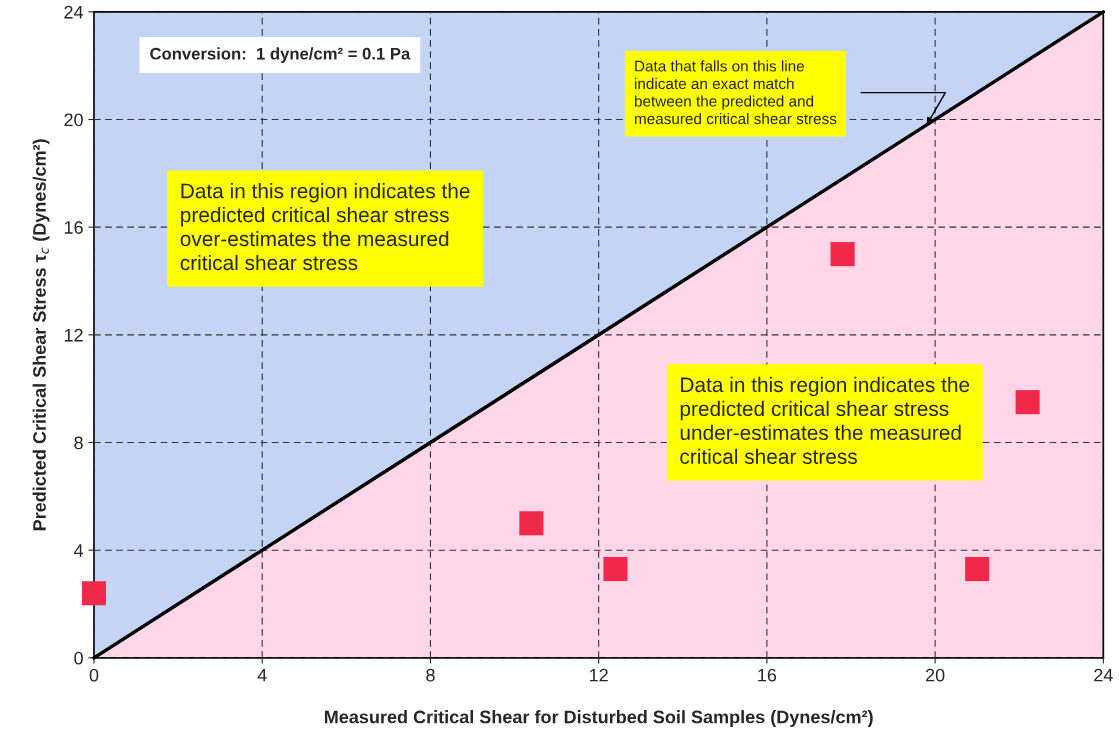 The image size is (1119, 740). Describe the element at coordinates (735, 92) in the screenshot. I see `annotation: Data that falls on this line indicate an exact match between the predicted and measured critical shear stress` at that location.